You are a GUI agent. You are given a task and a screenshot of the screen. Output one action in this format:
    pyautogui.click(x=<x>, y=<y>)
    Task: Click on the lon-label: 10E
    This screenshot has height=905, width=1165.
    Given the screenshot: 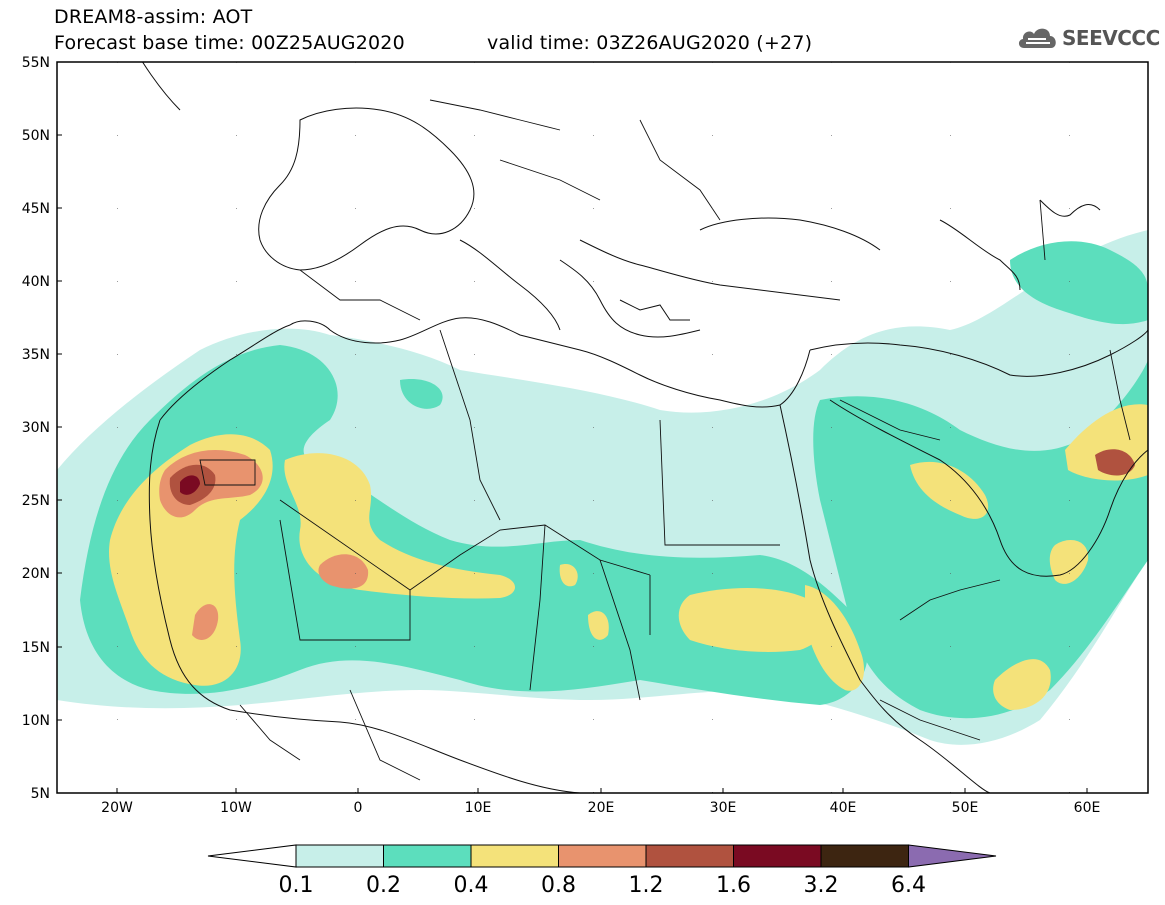 What is the action you would take?
    pyautogui.click(x=478, y=808)
    